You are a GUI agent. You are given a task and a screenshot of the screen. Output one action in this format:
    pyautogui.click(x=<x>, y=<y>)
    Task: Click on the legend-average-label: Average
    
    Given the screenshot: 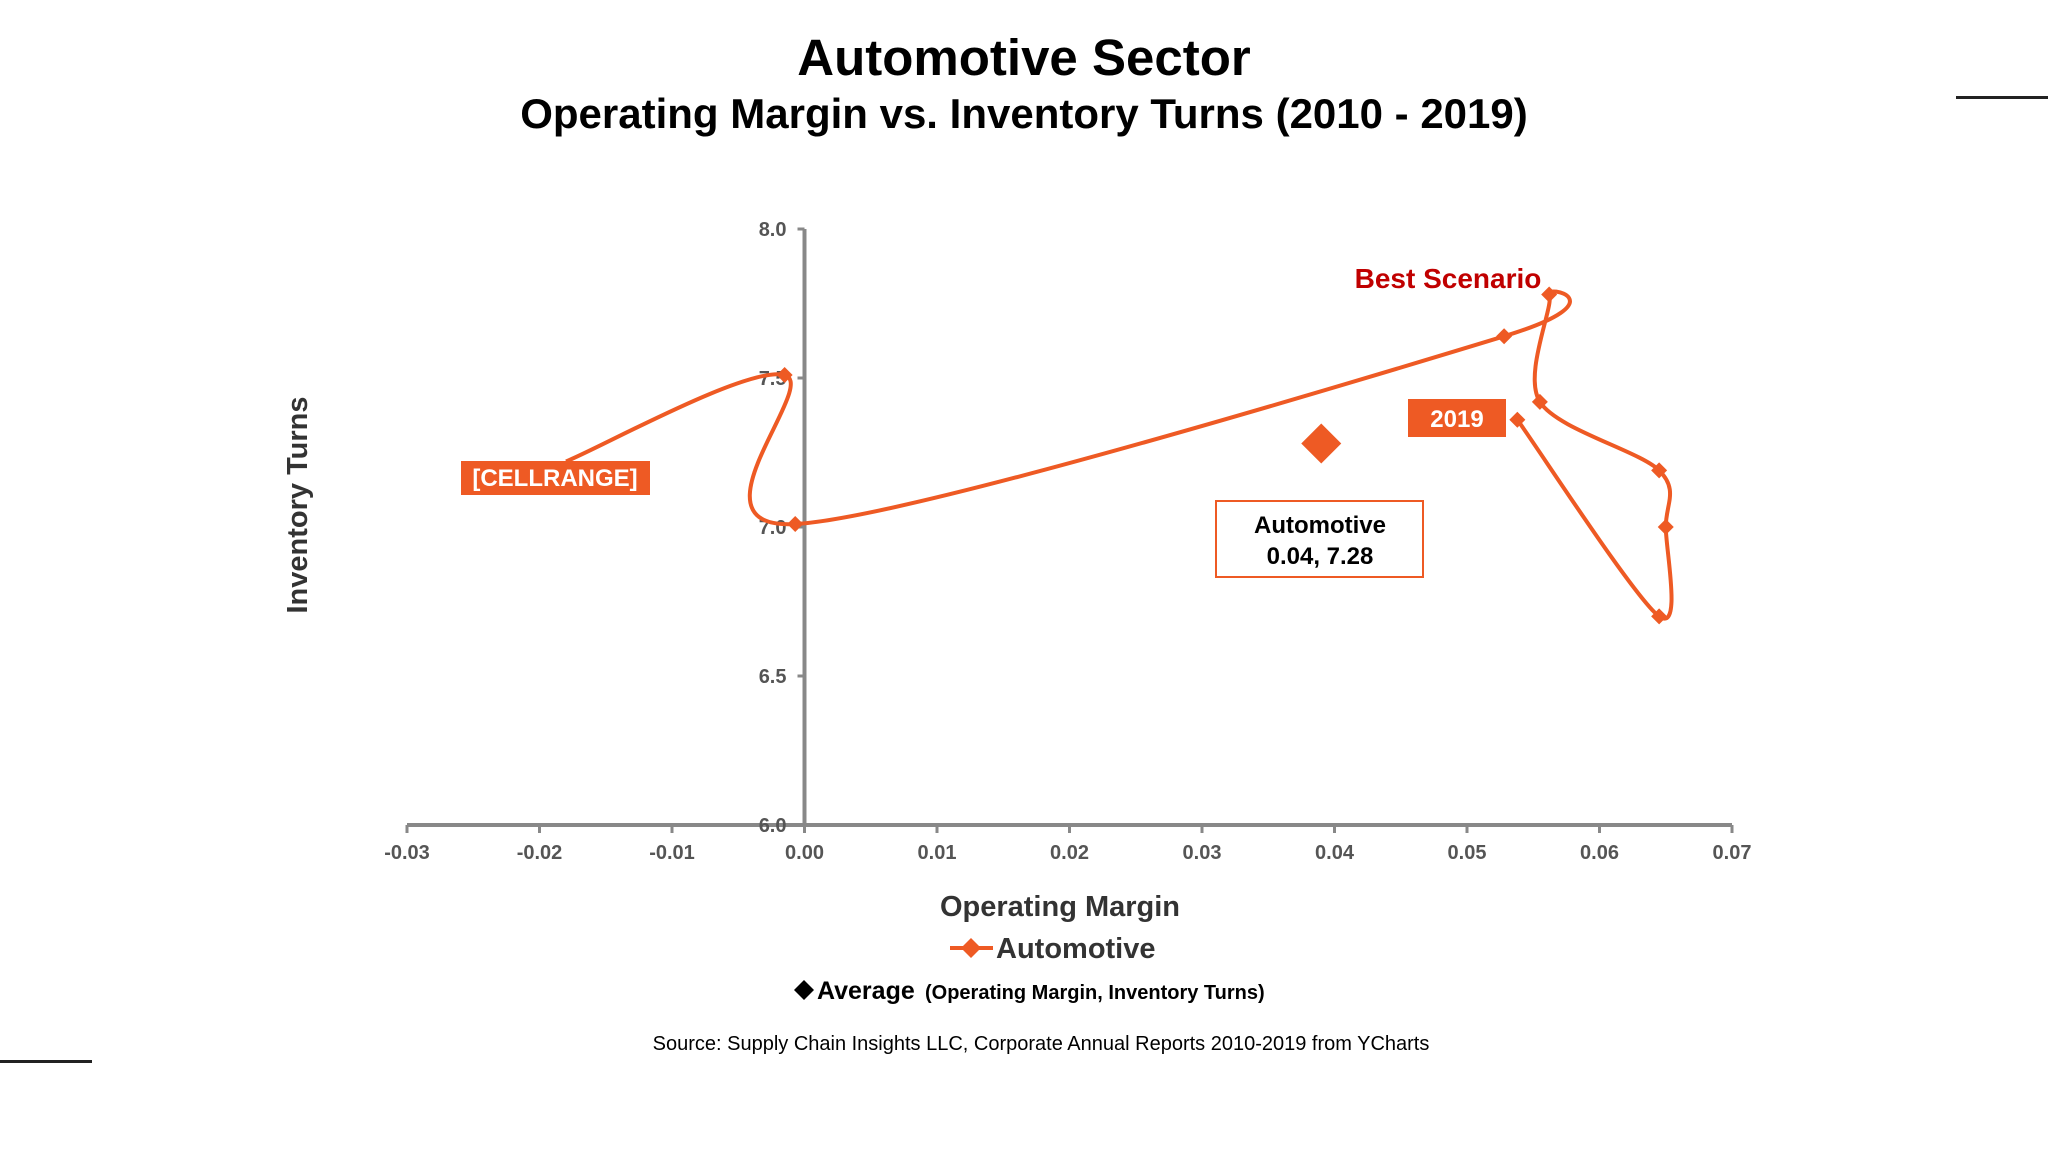 What is the action you would take?
    pyautogui.click(x=866, y=991)
    